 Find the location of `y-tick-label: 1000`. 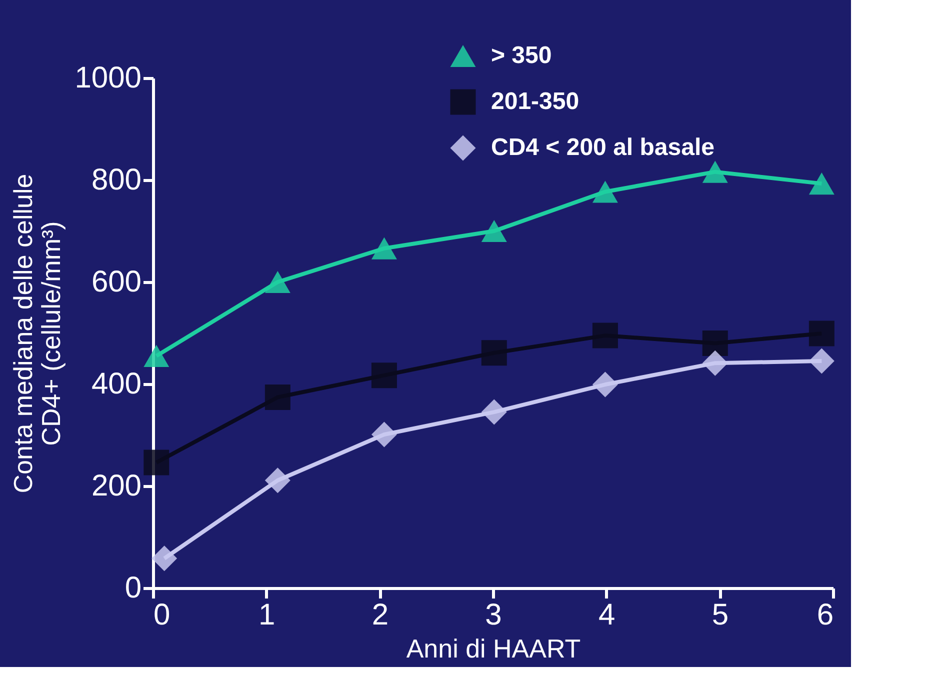

y-tick-label: 1000 is located at coordinates (108, 78).